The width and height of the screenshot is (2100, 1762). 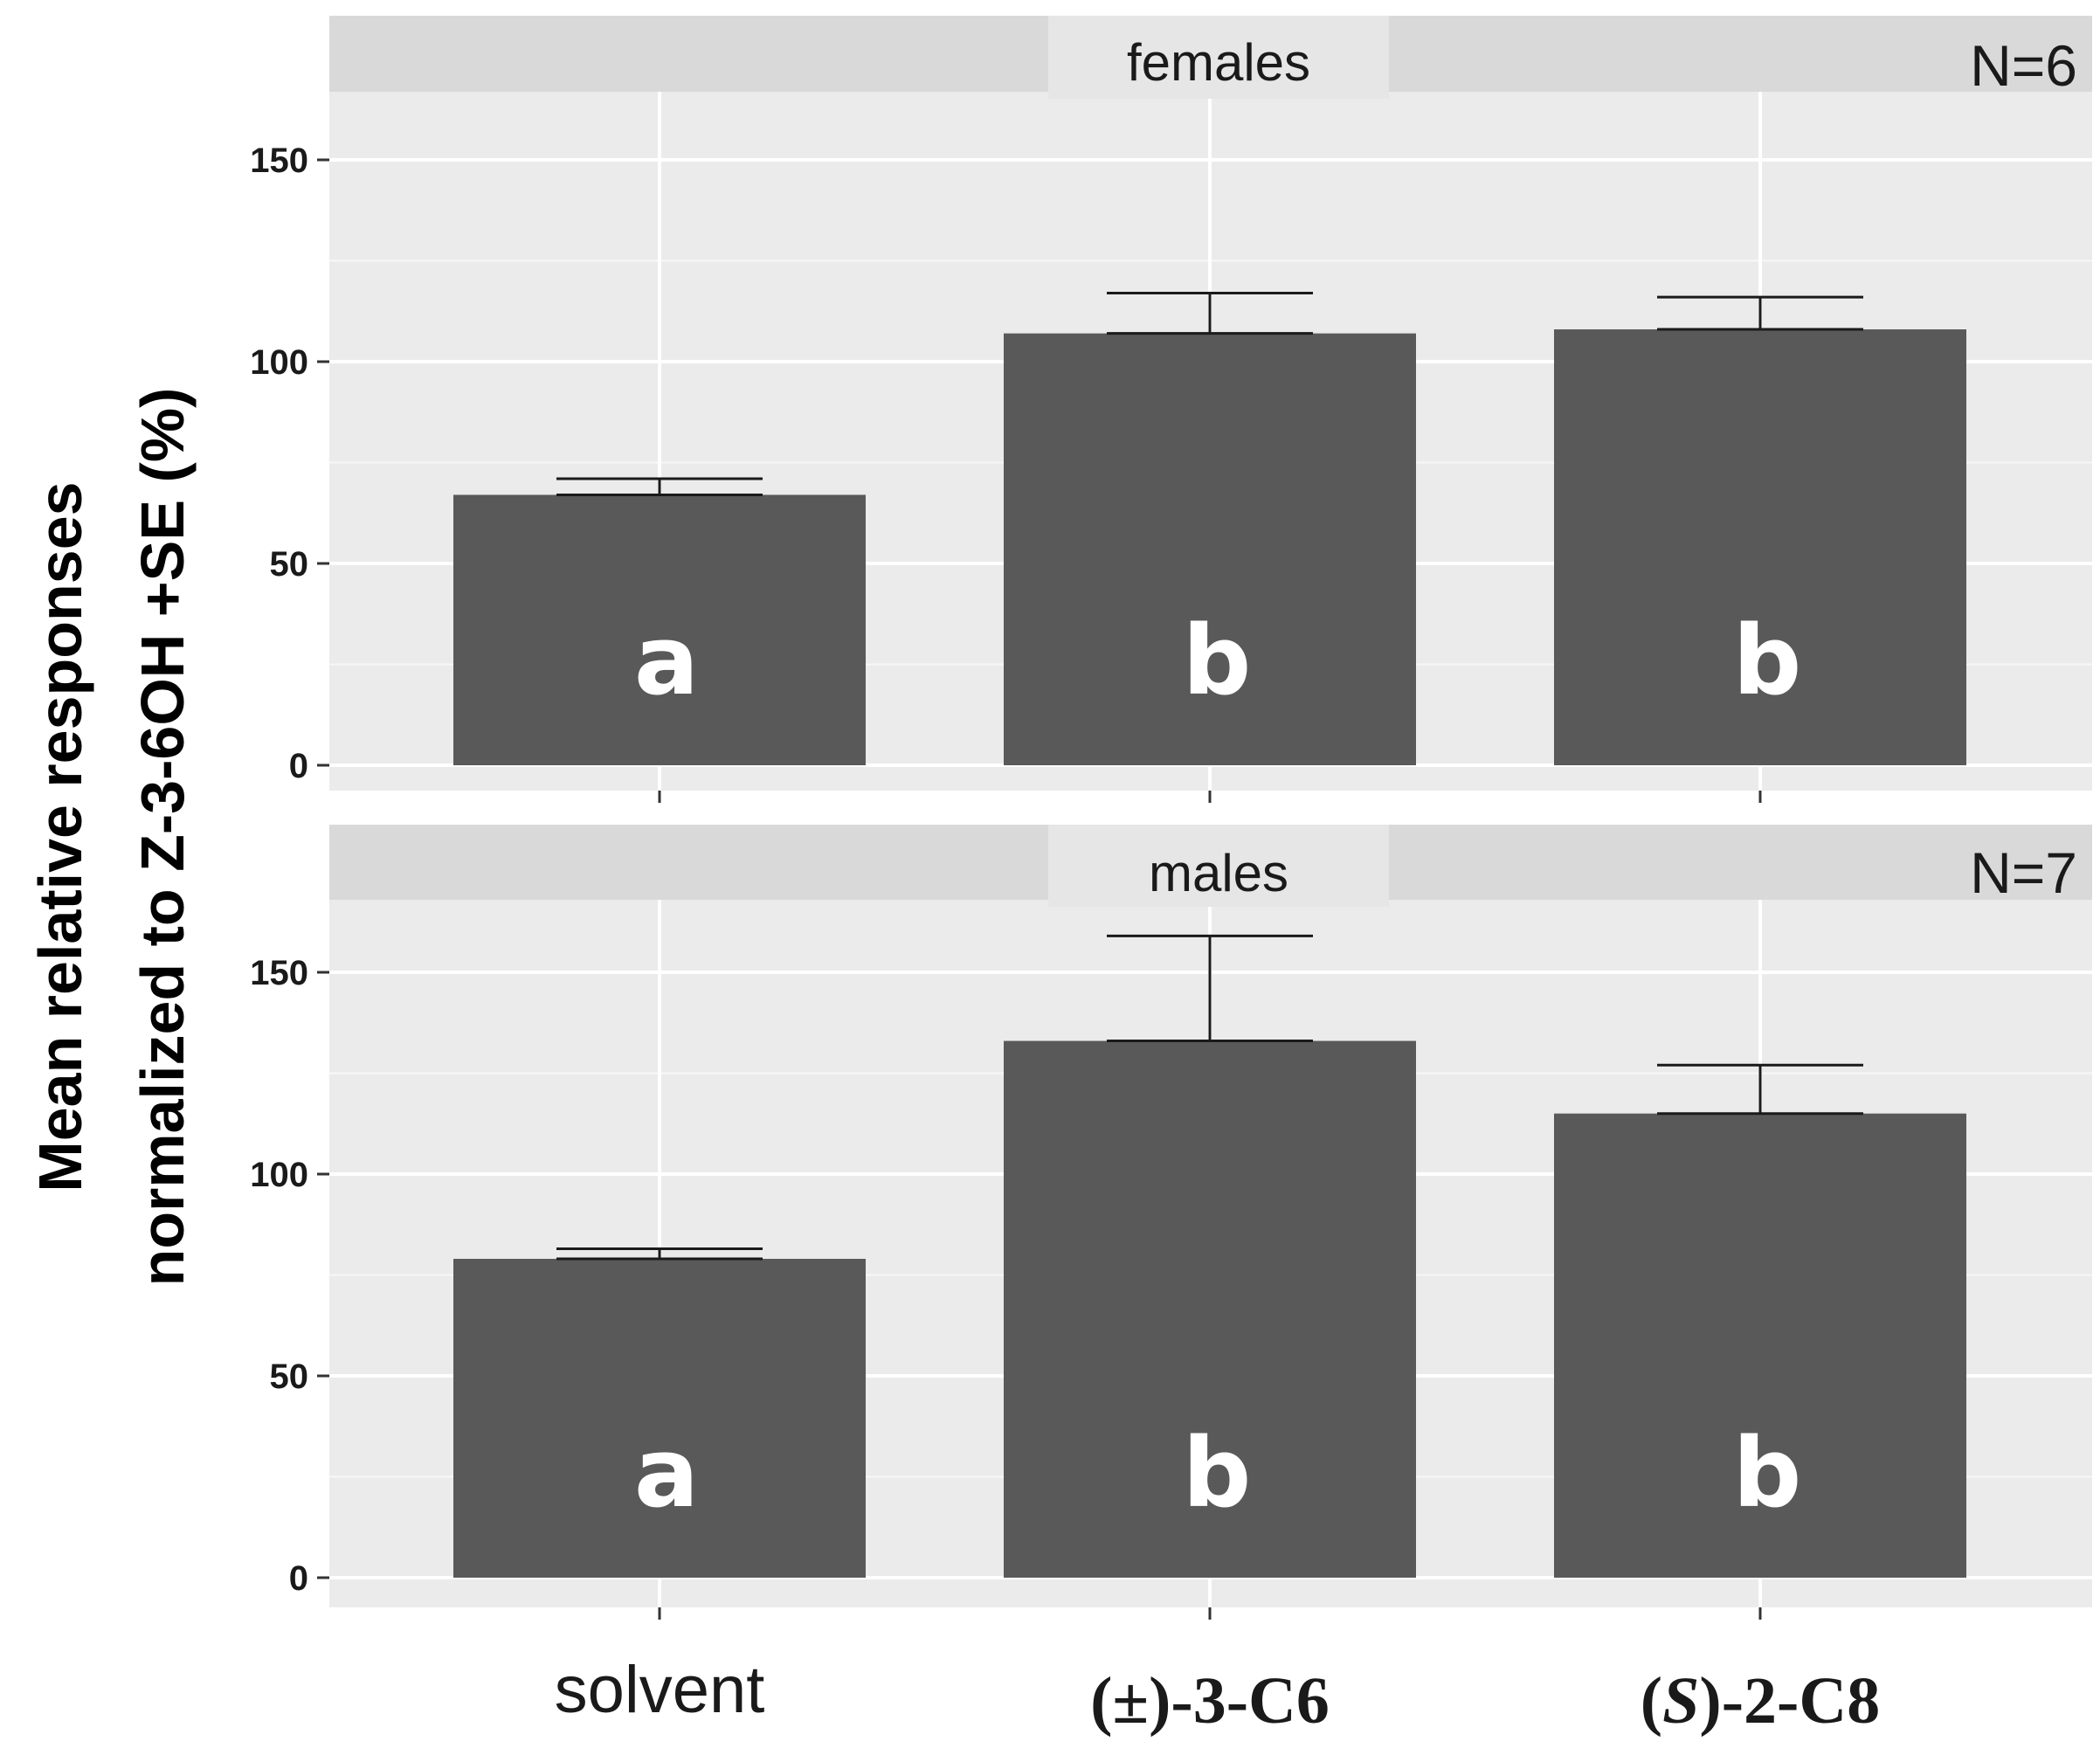 What do you see at coordinates (2024, 872) in the screenshot?
I see `sample-size-label: N=7` at bounding box center [2024, 872].